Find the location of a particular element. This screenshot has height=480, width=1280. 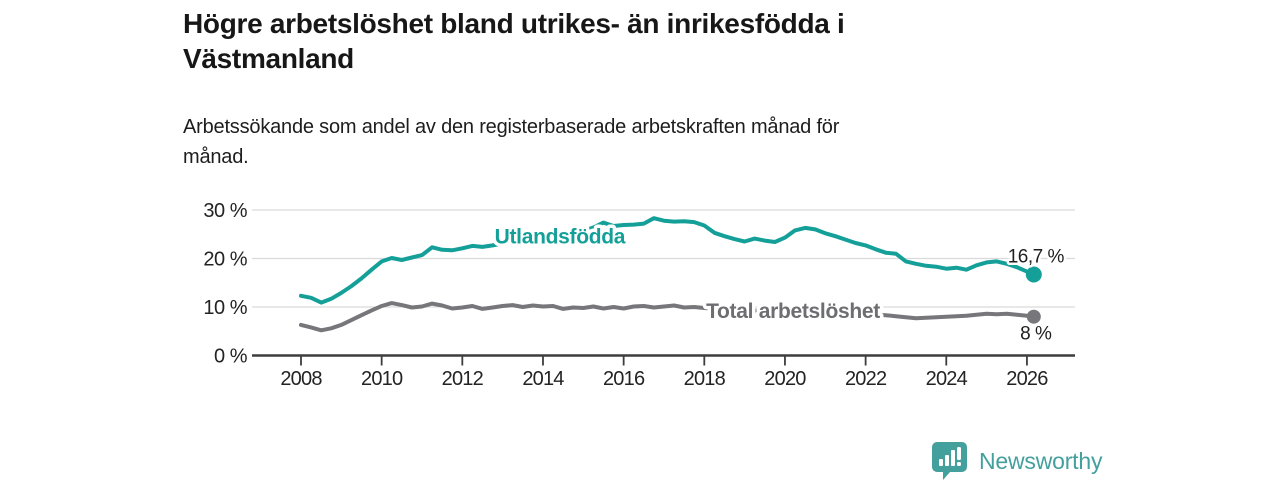

end-value-label-total-arbetsl-shet: 8 % is located at coordinates (1036, 334).